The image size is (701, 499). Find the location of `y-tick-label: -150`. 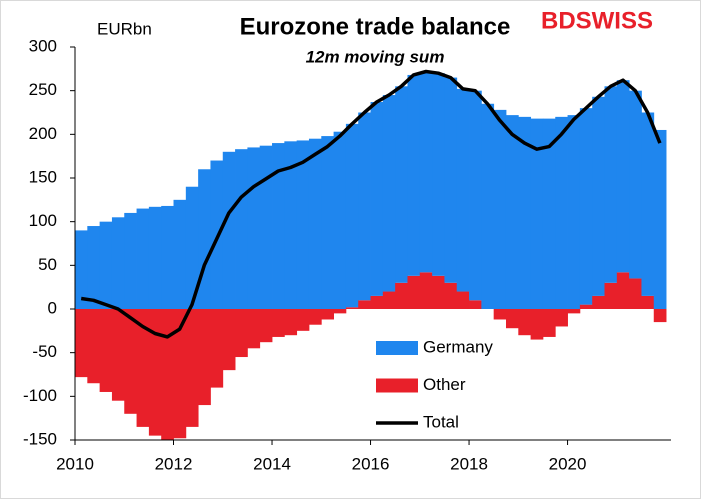

y-tick-label: -150 is located at coordinates (40, 438).